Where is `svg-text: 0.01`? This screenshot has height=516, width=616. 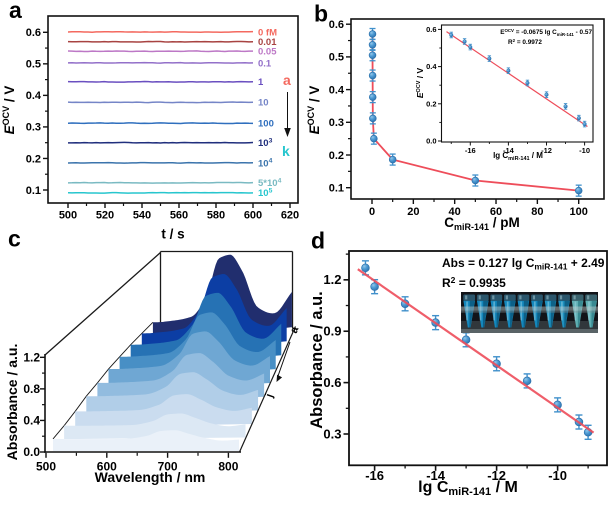
svg-text: 0.01 is located at coordinates (267, 42).